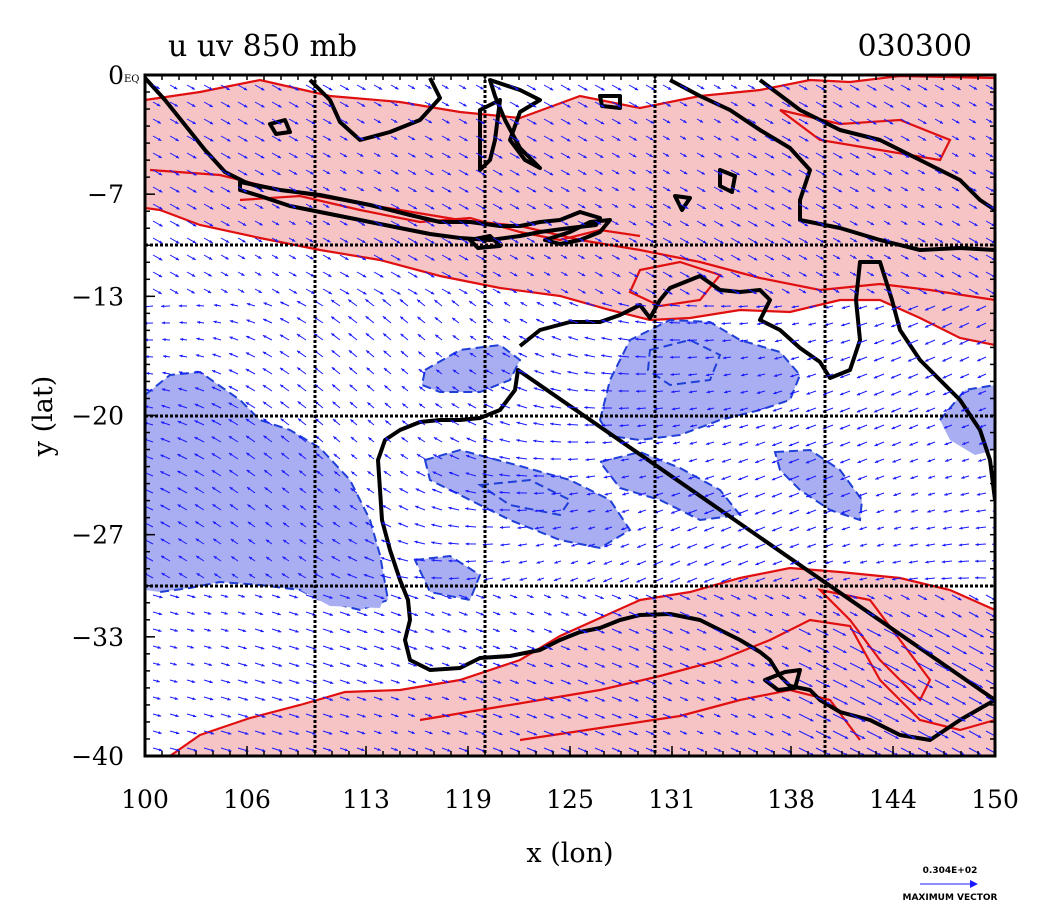  What do you see at coordinates (471, 368) in the screenshot?
I see `negative-region-northwest-aus` at bounding box center [471, 368].